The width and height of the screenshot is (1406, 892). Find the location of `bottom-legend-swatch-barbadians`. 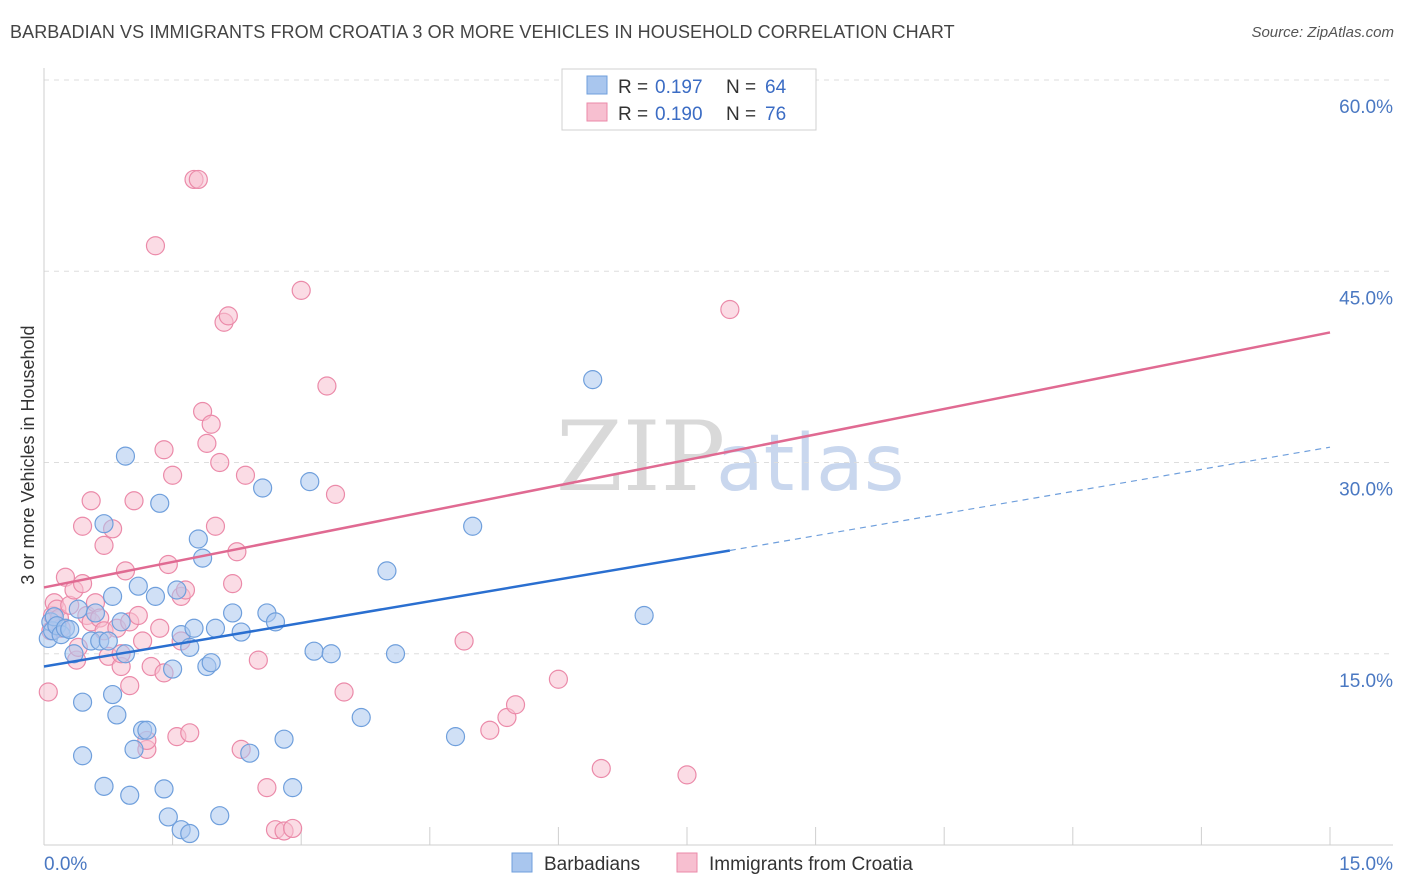

bottom-legend-swatch-barbadians is located at coordinates (522, 862).